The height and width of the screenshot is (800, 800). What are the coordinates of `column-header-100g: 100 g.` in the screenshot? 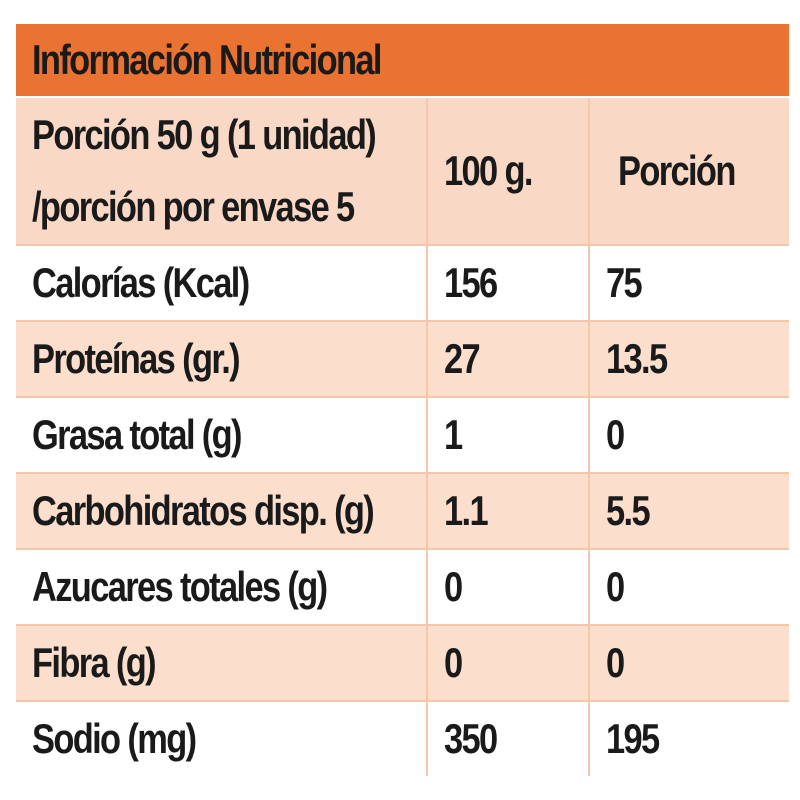 It's located at (507, 170).